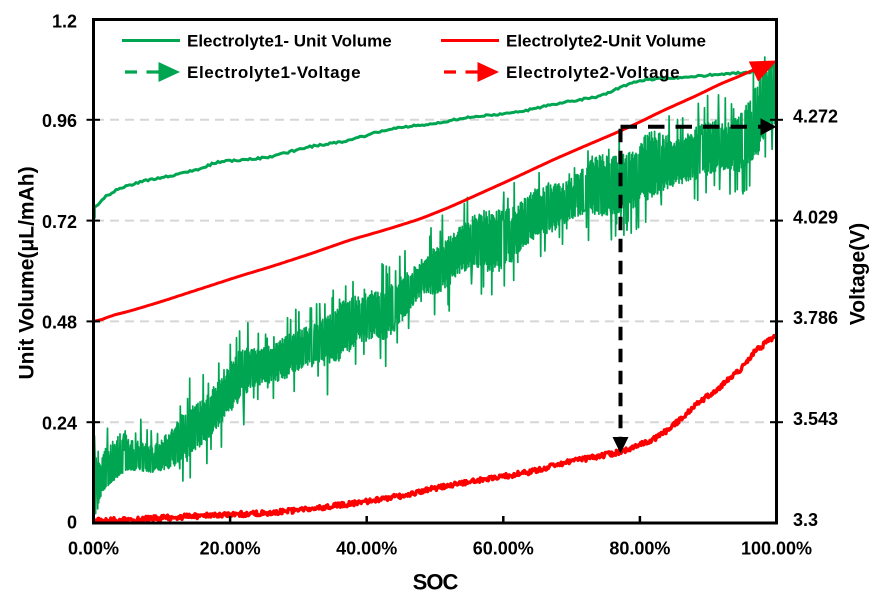 This screenshot has width=876, height=601. Describe the element at coordinates (93, 549) in the screenshot. I see `svg-text: 0.00%` at that location.